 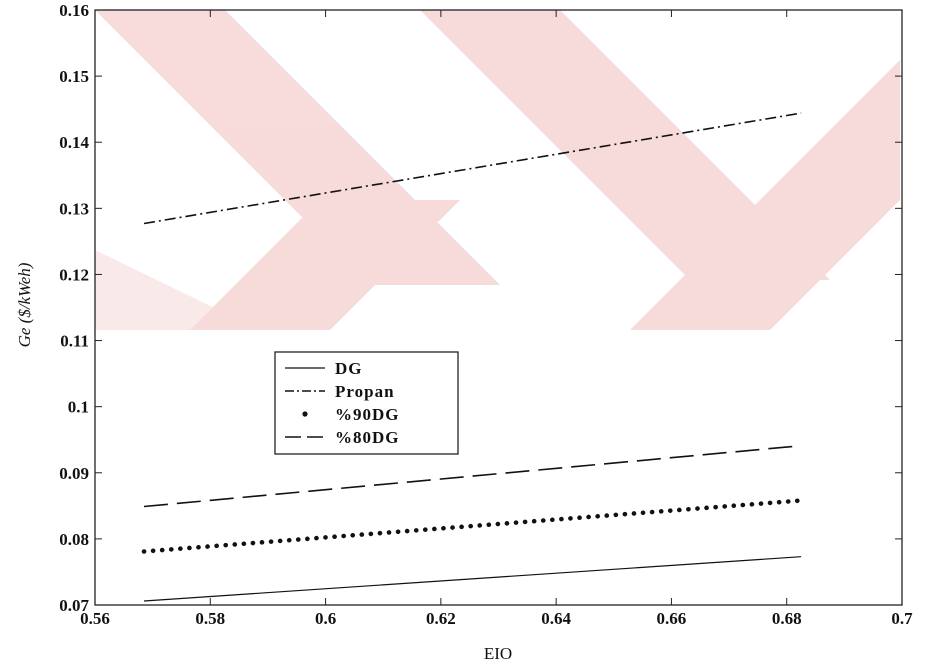 What do you see at coordinates (74, 341) in the screenshot?
I see `y-tick-label: 0.11` at bounding box center [74, 341].